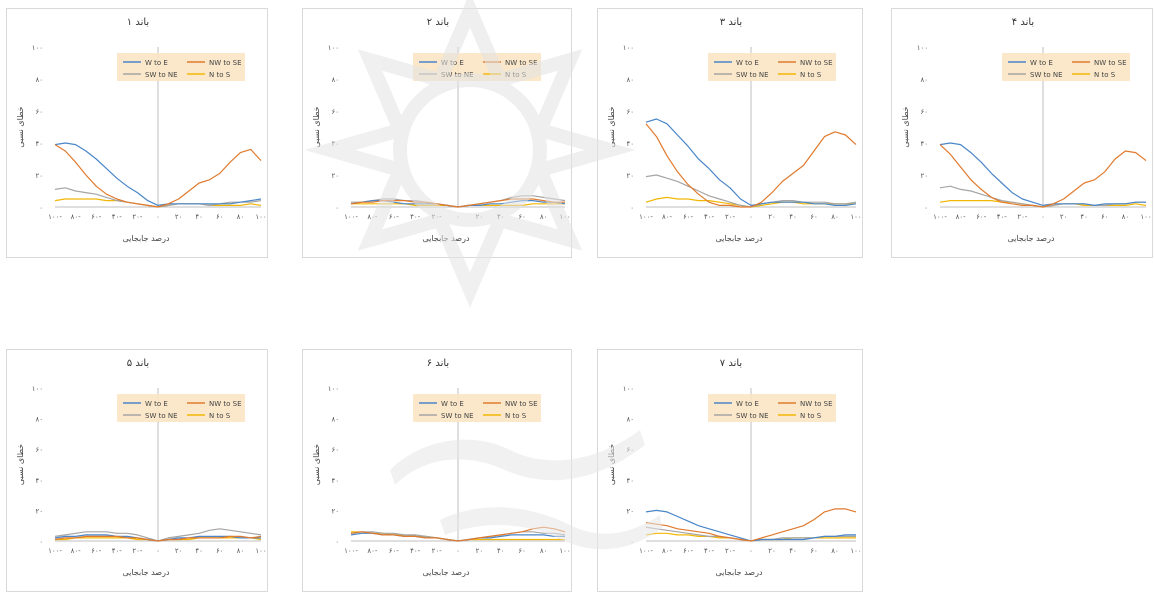 The height and width of the screenshot is (594, 1154). Describe the element at coordinates (138, 363) in the screenshot. I see `chart-title: باند ۵` at that location.